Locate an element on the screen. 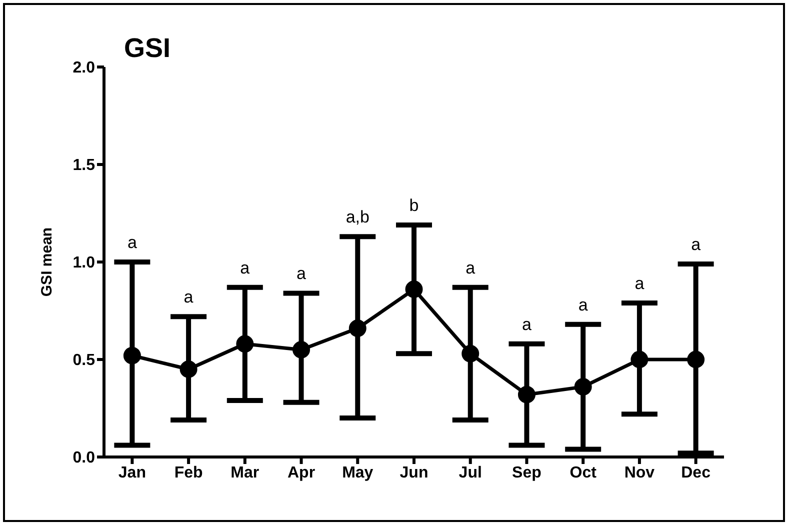 The height and width of the screenshot is (525, 788). y-tick-label: 1.0 is located at coordinates (84, 263).